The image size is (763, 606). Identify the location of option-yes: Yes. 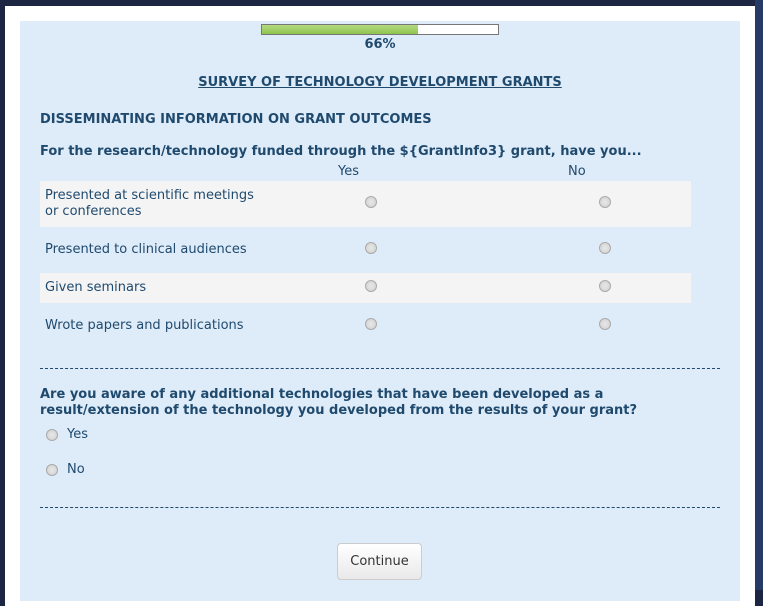
(67, 434).